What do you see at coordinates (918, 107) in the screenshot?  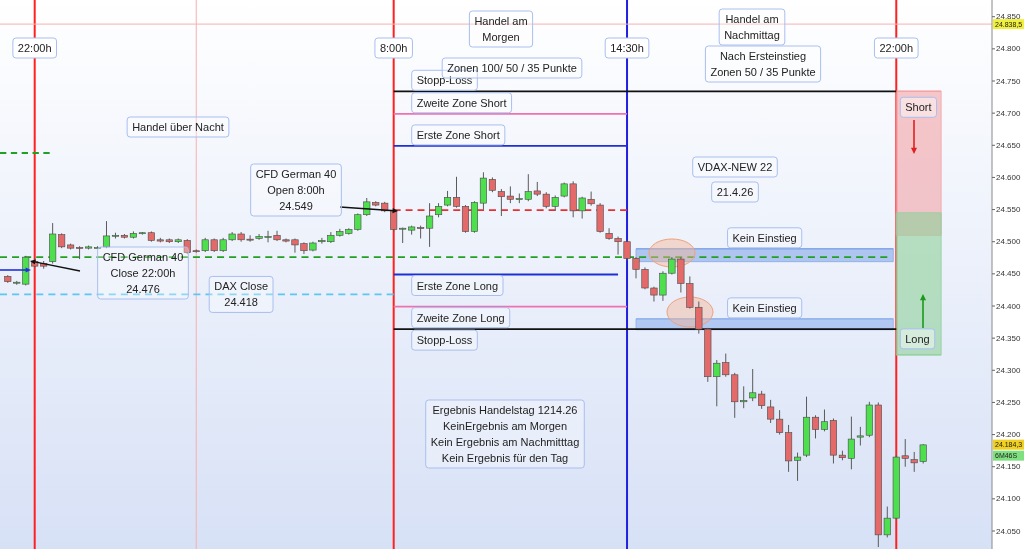 I see `series-label: Short` at bounding box center [918, 107].